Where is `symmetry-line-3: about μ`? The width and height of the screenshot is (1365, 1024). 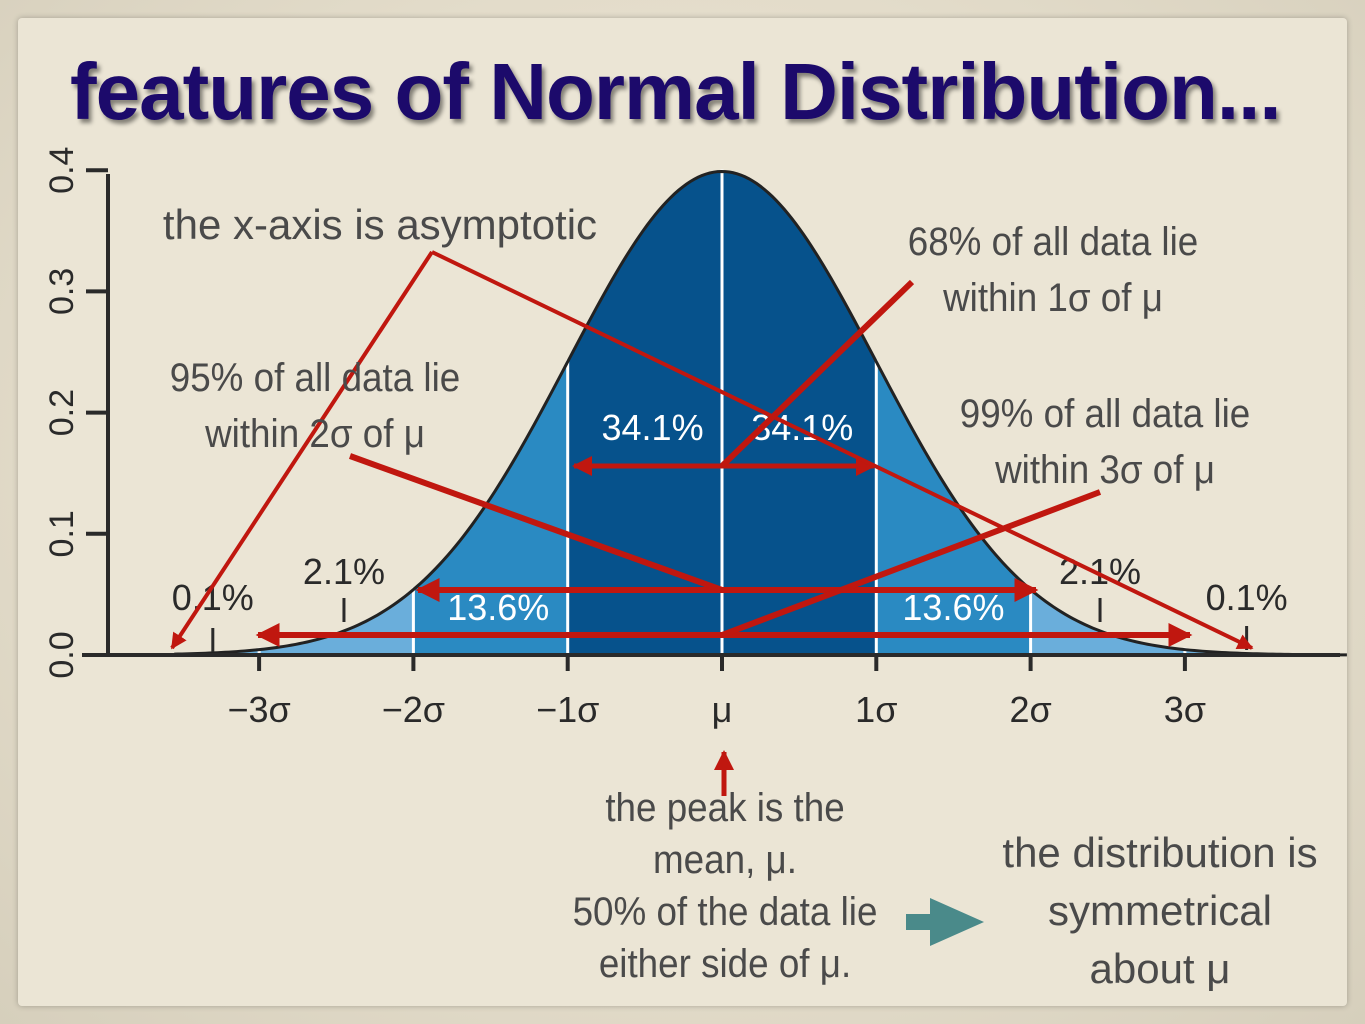 symmetry-line-3: about μ is located at coordinates (1160, 968).